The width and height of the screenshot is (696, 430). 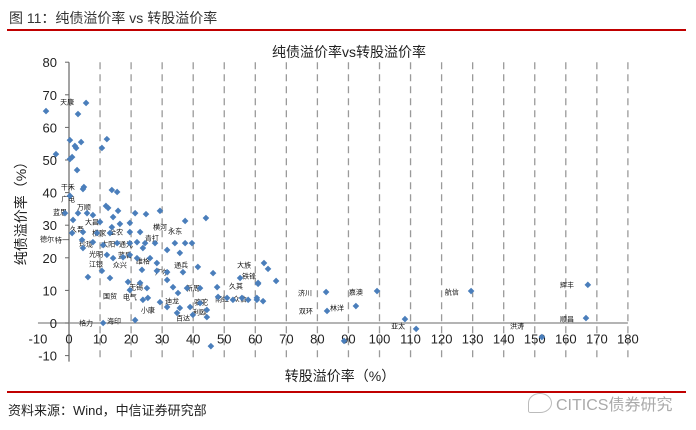 What do you see at coordinates (346, 30) in the screenshot?
I see `title-divider` at bounding box center [346, 30].